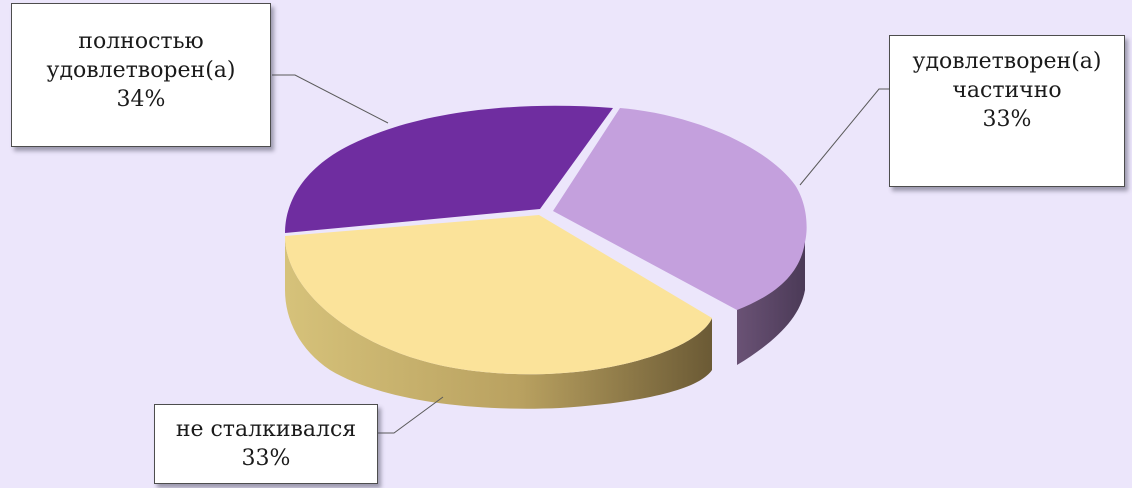 The width and height of the screenshot is (1132, 488). What do you see at coordinates (141, 70) in the screenshot?
I see `data-label-full-line2: удовлетворен(а)` at bounding box center [141, 70].